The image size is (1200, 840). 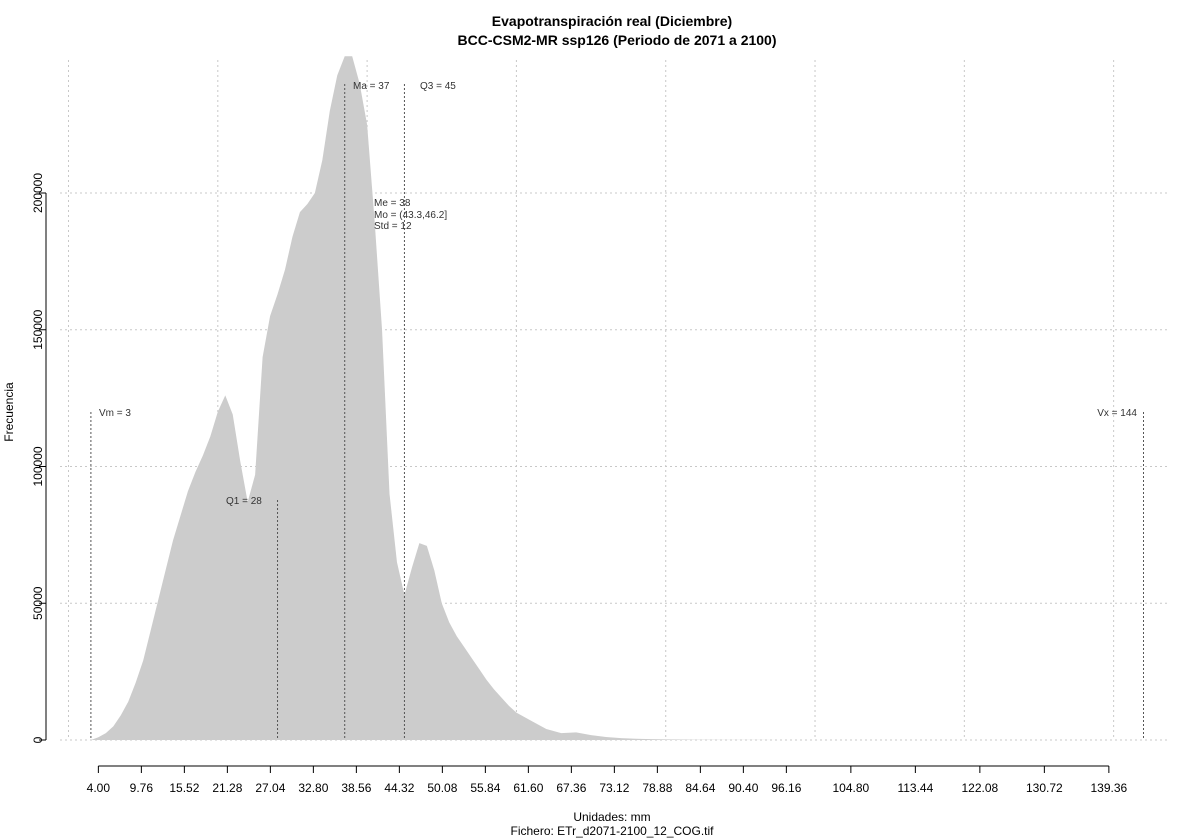 What do you see at coordinates (442, 788) in the screenshot?
I see `x-tick-label: 50.08` at bounding box center [442, 788].